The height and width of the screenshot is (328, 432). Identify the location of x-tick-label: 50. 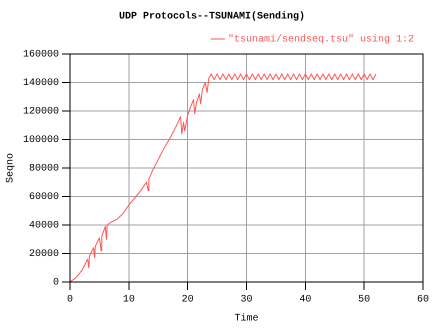
(364, 300).